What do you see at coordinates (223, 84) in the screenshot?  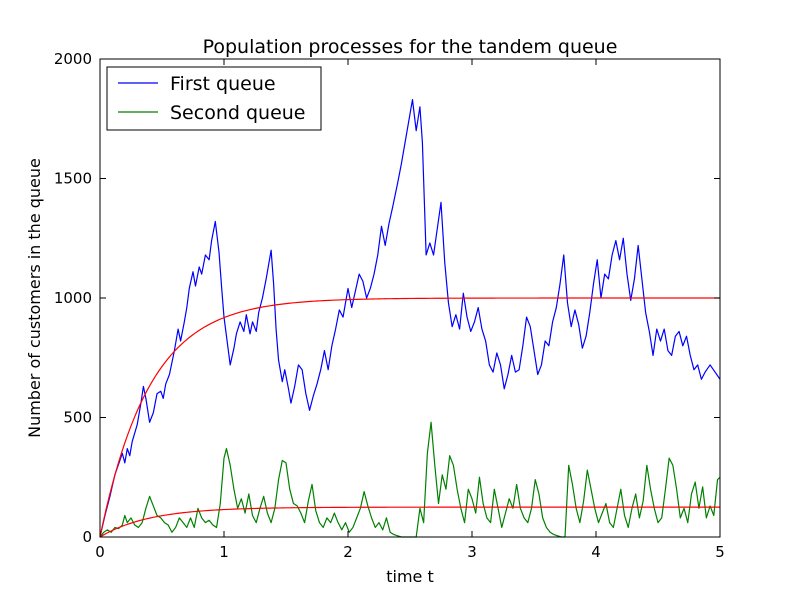 I see `legend-label-first-queue: First queue` at bounding box center [223, 84].